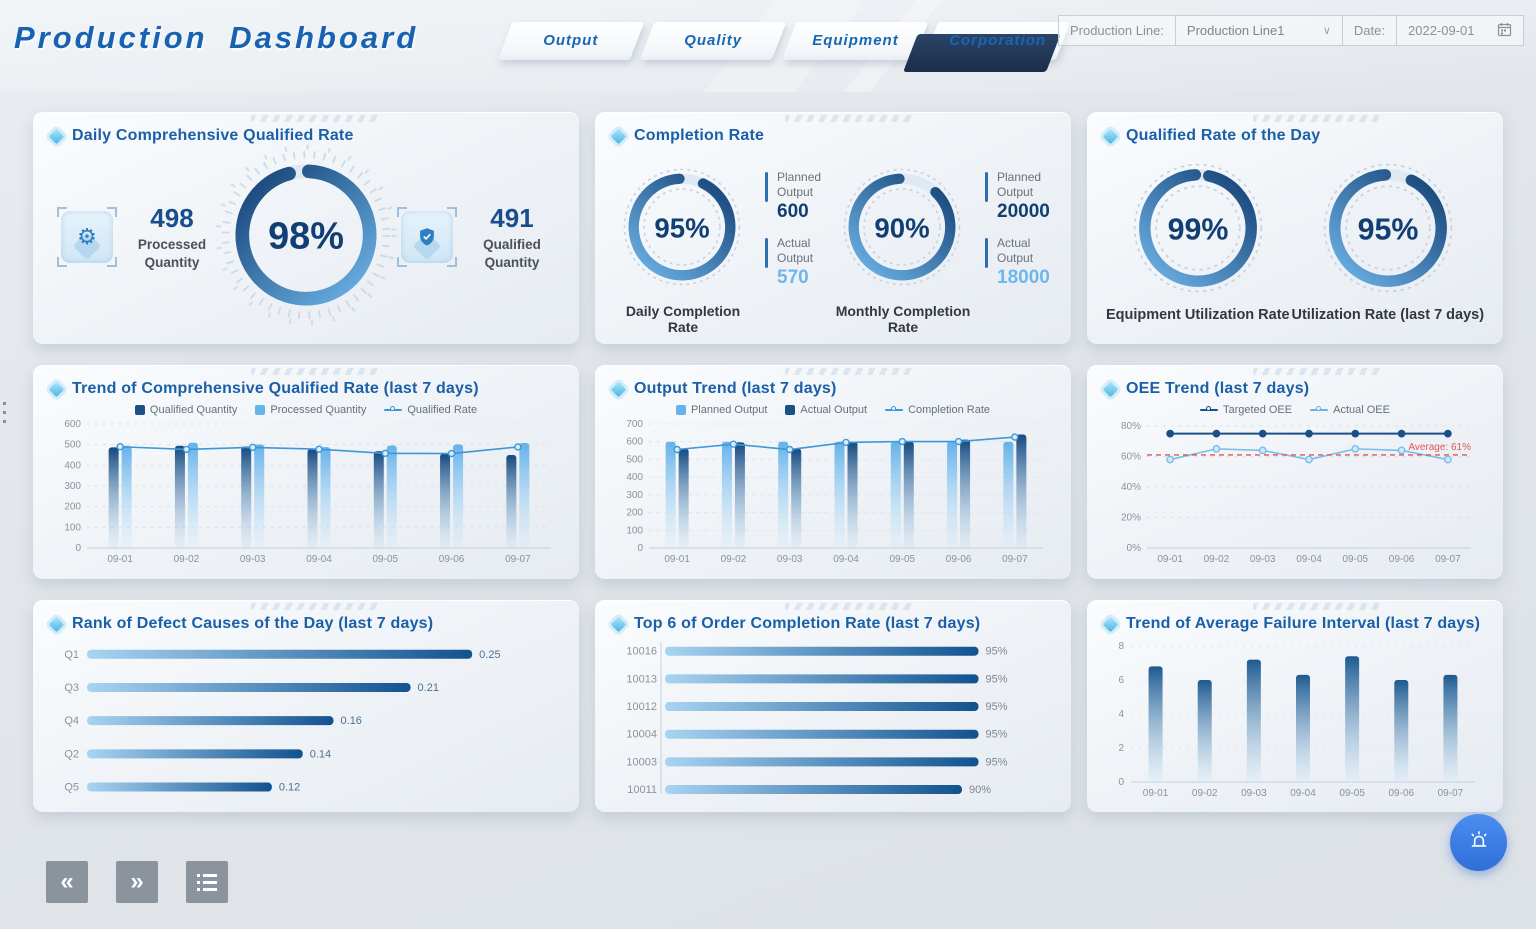  Describe the element at coordinates (699, 135) in the screenshot. I see `panel-title: Completion Rate` at that location.